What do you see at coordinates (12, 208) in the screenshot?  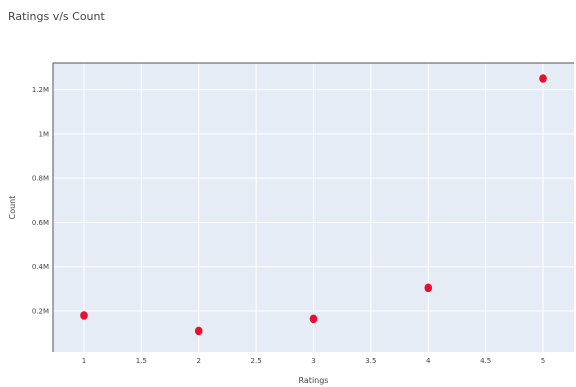 I see `y-axis-title: Count` at bounding box center [12, 208].